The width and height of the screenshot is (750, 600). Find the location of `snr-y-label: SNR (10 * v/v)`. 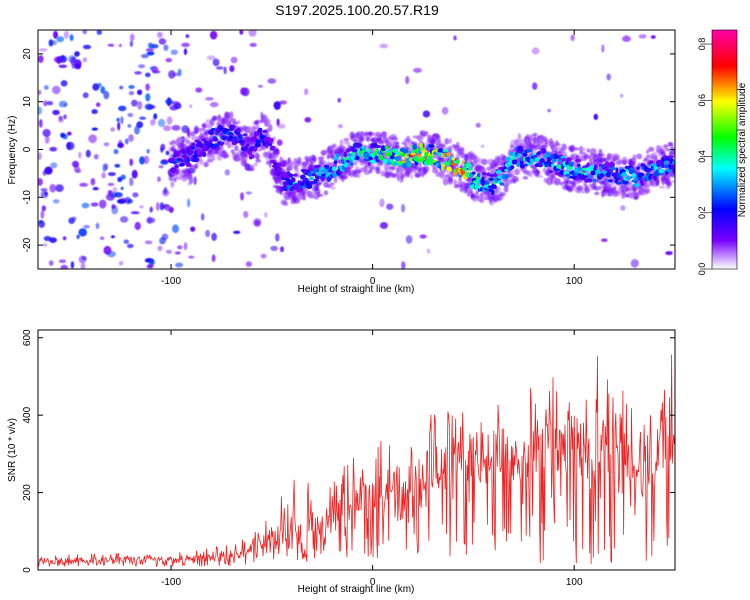

snr-y-label: SNR (10 * v/v) is located at coordinates (12, 450).